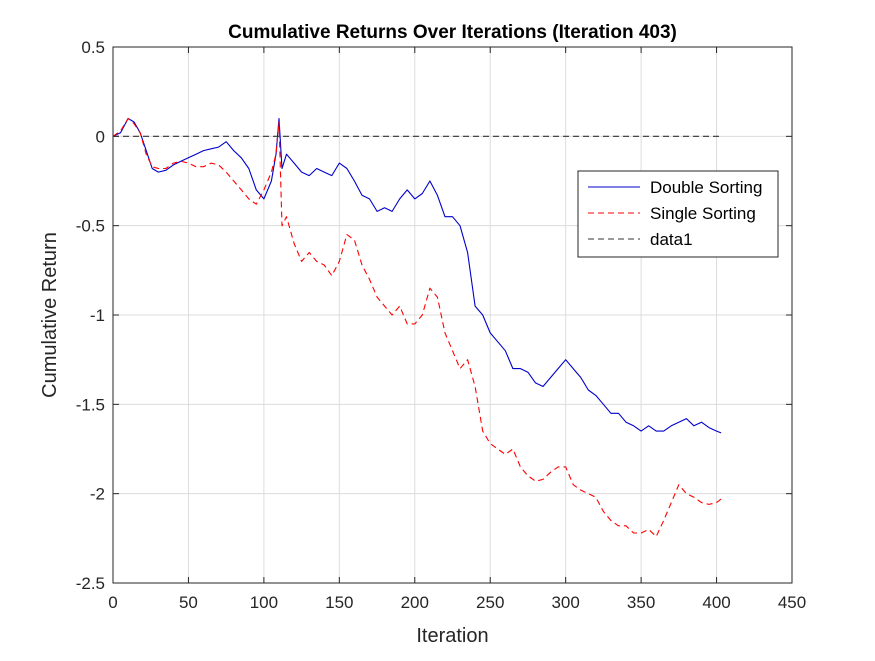 The height and width of the screenshot is (661, 875). What do you see at coordinates (90, 404) in the screenshot?
I see `y-tick-label: -1.5` at bounding box center [90, 404].